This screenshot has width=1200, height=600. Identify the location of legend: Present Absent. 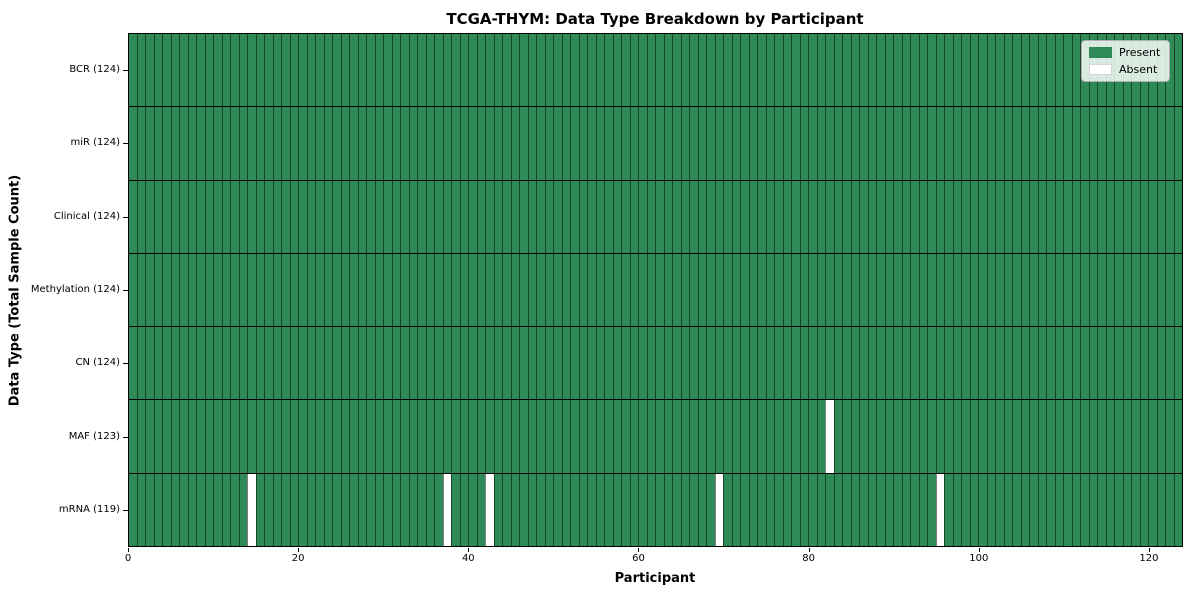
(1126, 61).